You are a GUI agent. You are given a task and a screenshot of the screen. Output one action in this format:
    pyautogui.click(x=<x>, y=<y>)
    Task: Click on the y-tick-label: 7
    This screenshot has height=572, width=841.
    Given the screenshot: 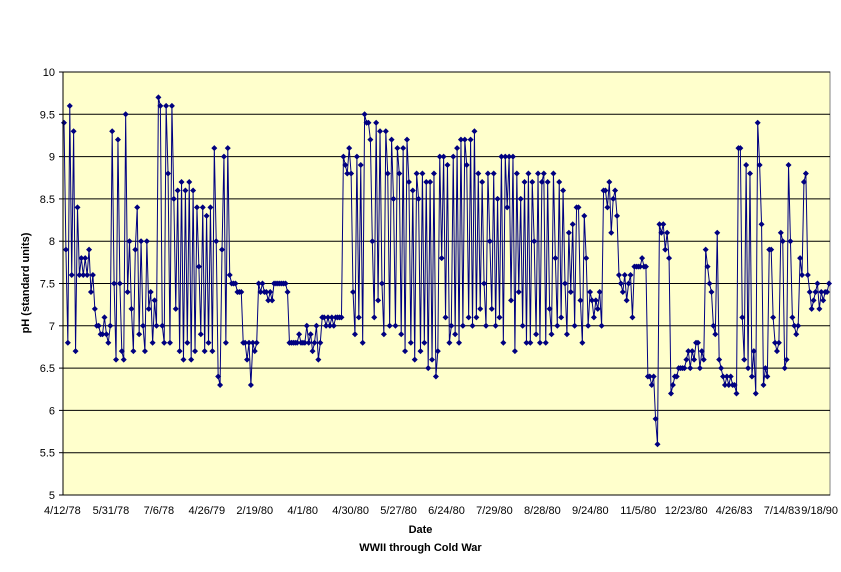 What is the action you would take?
    pyautogui.click(x=52, y=327)
    